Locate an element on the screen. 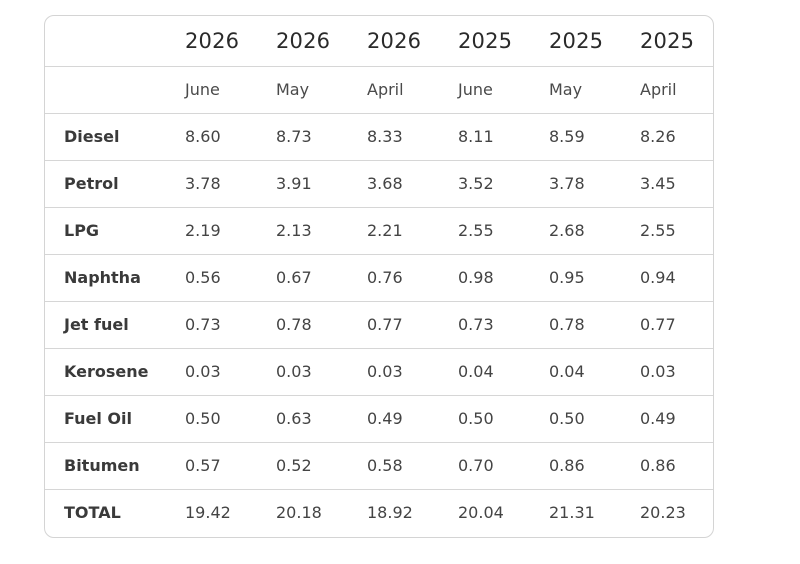  row-label-cell: Diesel is located at coordinates (92, 136).